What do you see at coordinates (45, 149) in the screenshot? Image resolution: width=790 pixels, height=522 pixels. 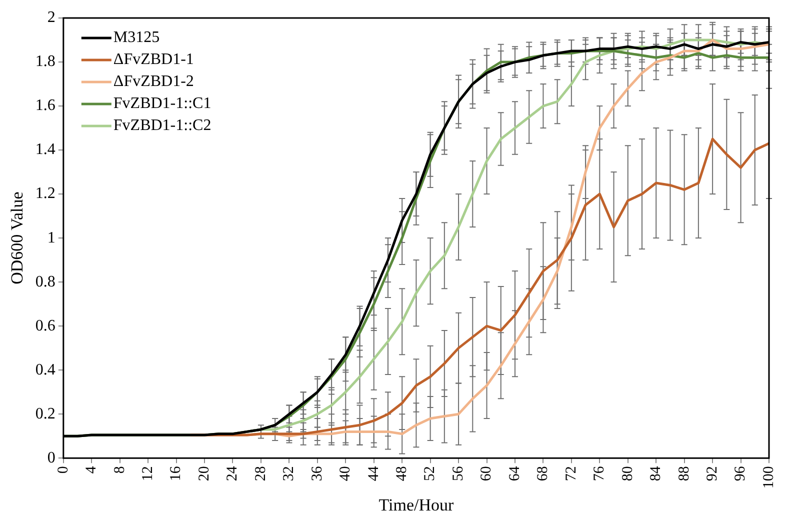 I see `y-tick-label: 1.4` at bounding box center [45, 149].